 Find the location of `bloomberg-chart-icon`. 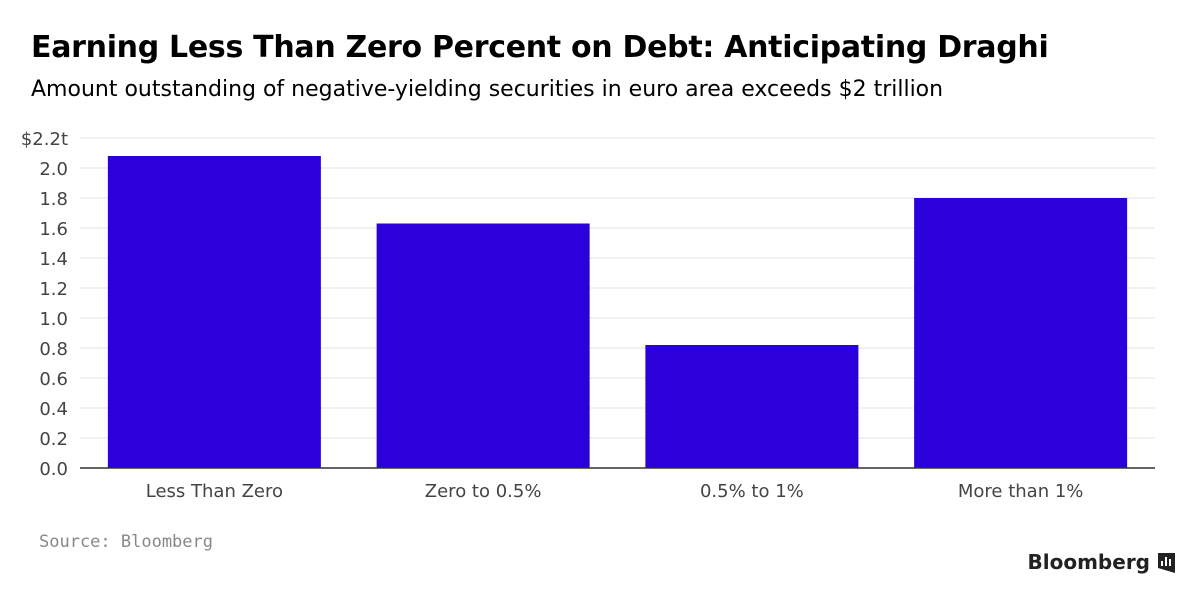

bloomberg-chart-icon is located at coordinates (1166, 563).